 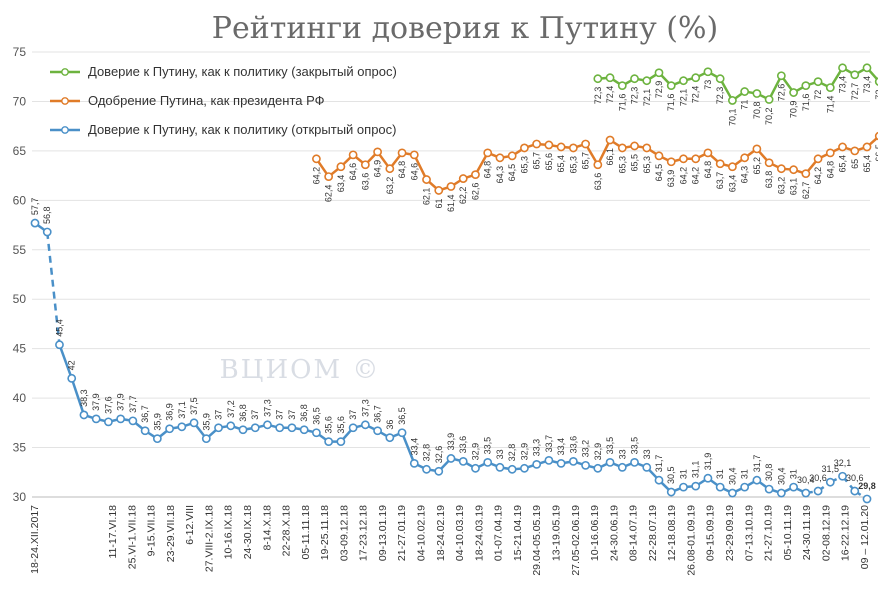 I want to click on x-tick-label: 16-22.12.19, so click(x=846, y=533).